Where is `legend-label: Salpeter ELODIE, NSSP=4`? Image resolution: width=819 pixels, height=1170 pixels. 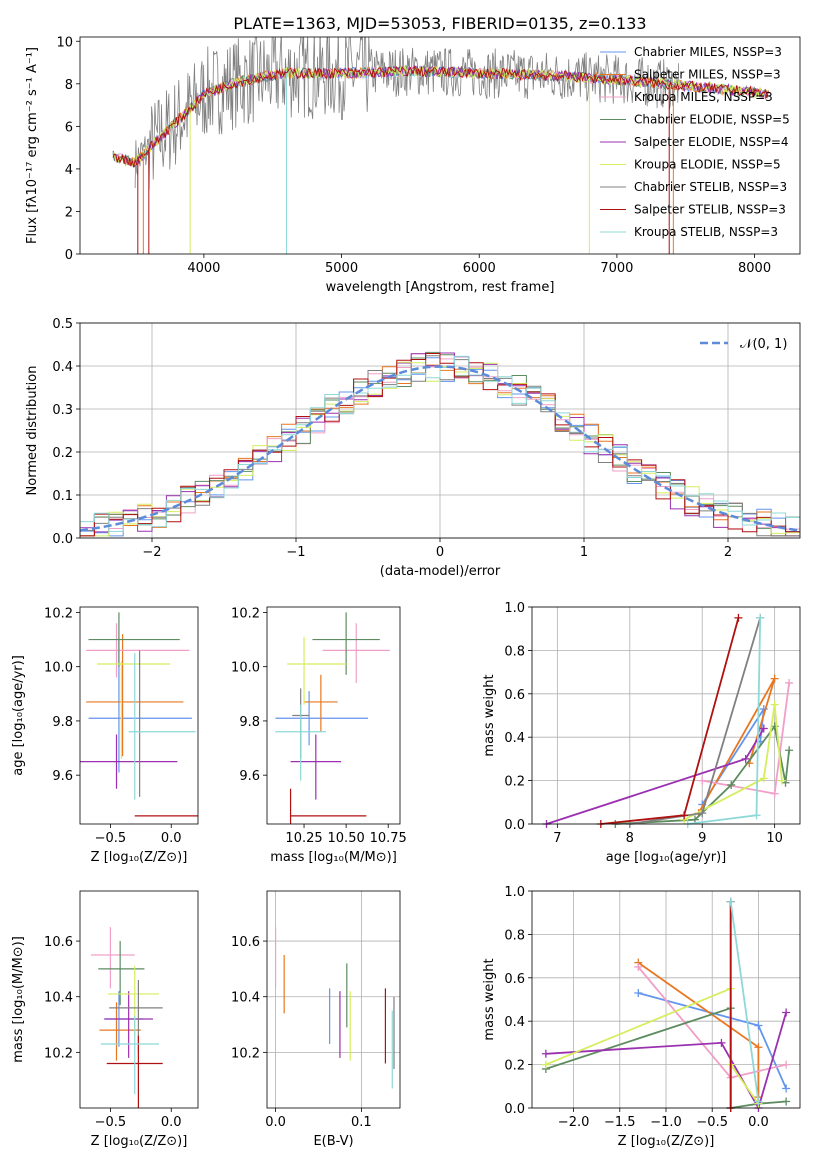
legend-label: Salpeter ELODIE, NSSP=4 is located at coordinates (711, 142).